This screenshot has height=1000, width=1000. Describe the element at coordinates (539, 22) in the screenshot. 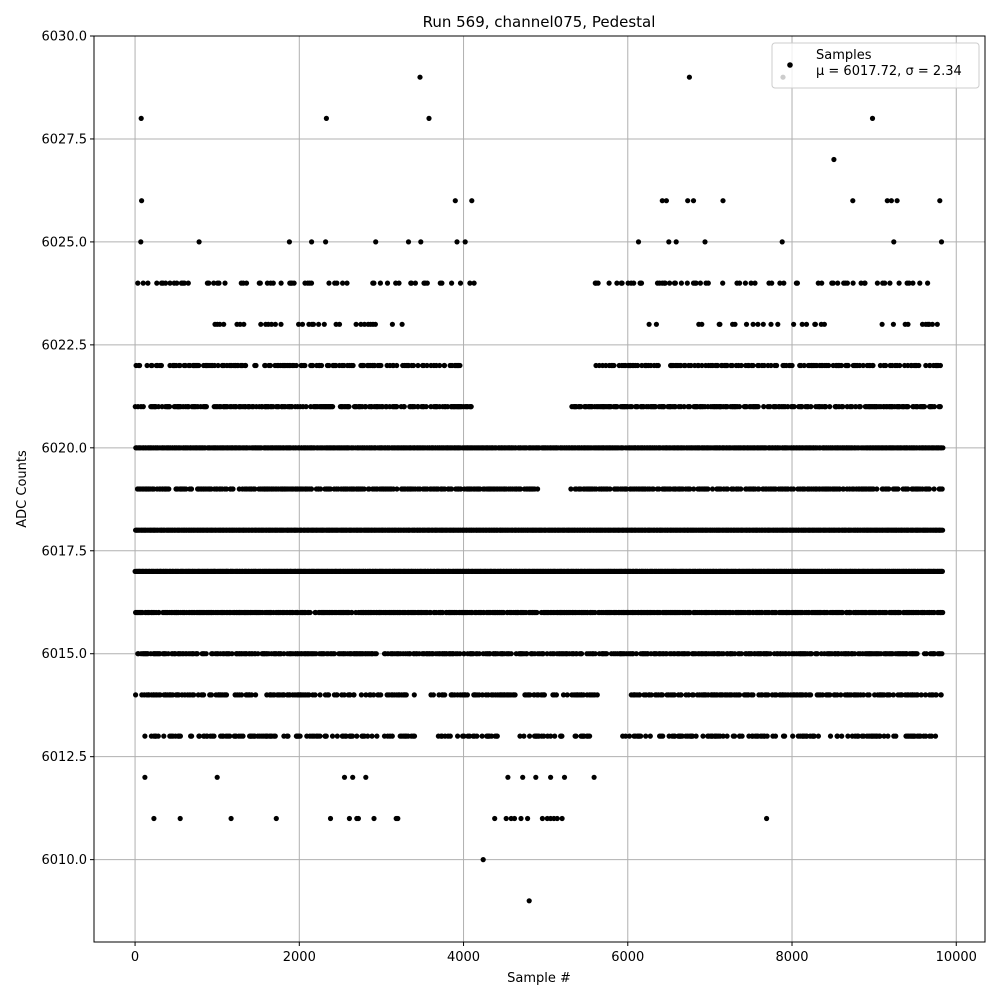

I see `chart-title: Run 569, channel075, Pedestal` at that location.